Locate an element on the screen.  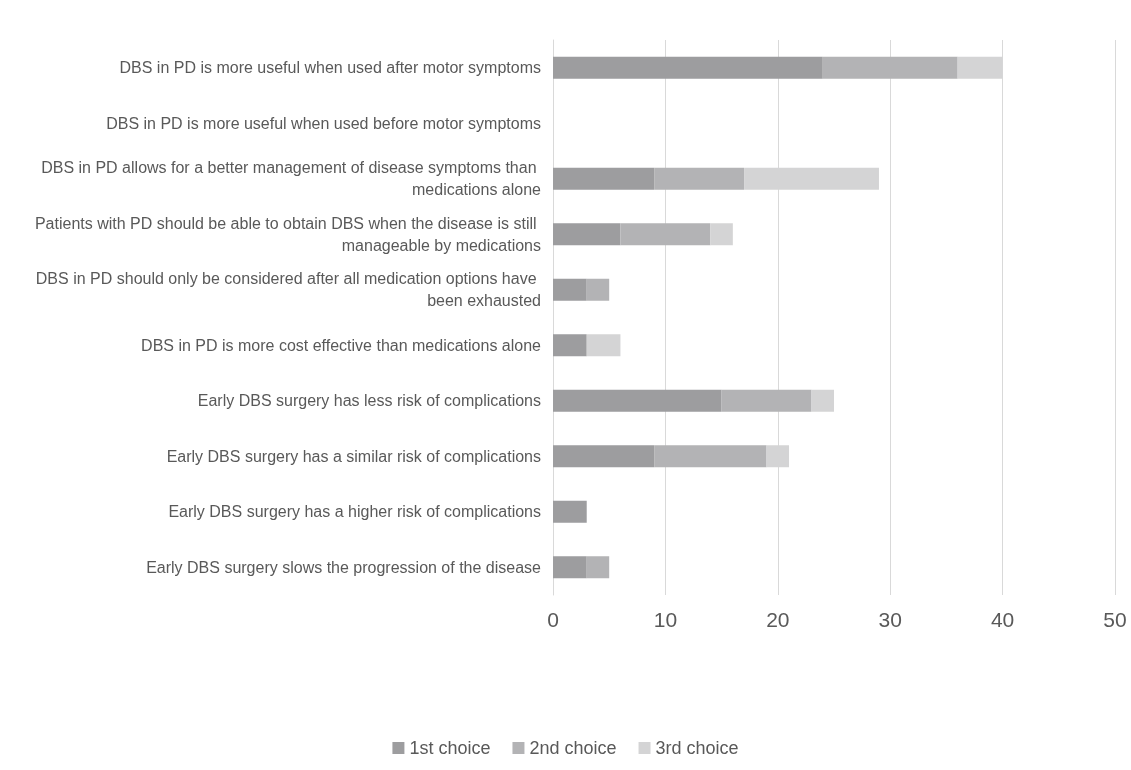
x-tick-label: 10 is located at coordinates (665, 619).